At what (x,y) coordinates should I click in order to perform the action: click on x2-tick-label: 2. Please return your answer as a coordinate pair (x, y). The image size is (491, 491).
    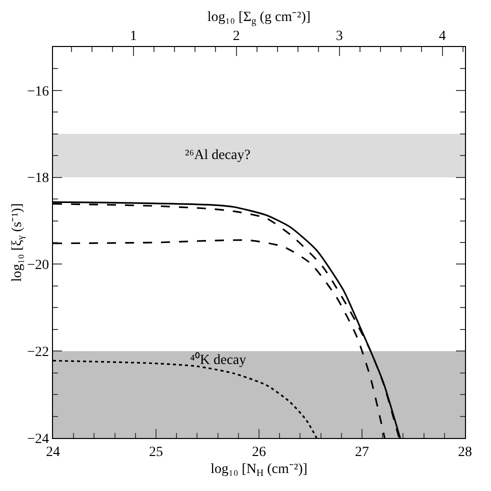
    Looking at the image, I should click on (236, 36).